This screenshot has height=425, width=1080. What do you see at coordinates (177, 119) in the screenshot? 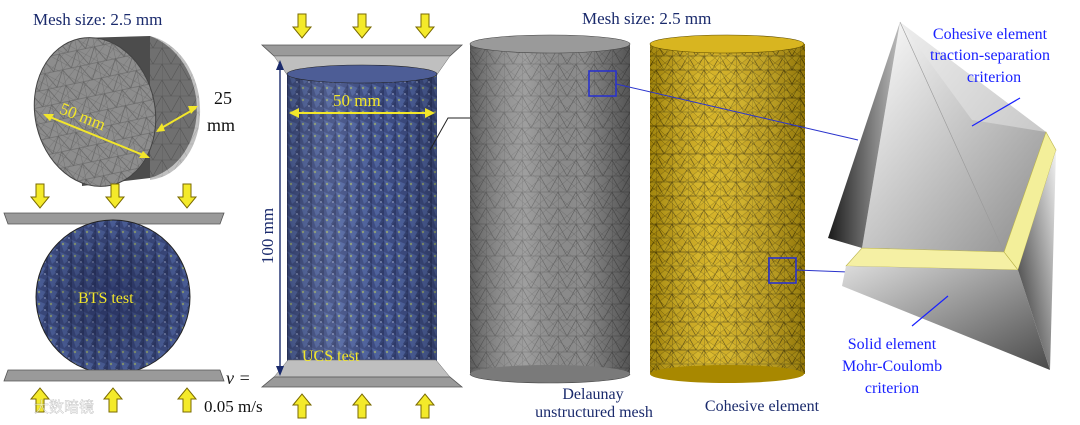
I see `disc-thickness-dimension` at bounding box center [177, 119].